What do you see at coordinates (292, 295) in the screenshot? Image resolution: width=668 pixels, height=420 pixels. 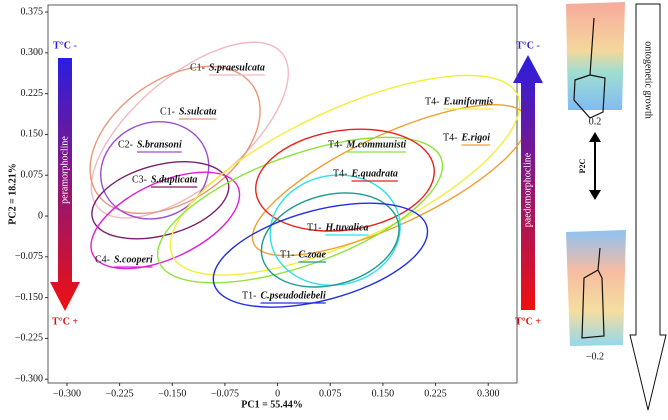 I see `group-name: C.pseudodiebeli` at bounding box center [292, 295].